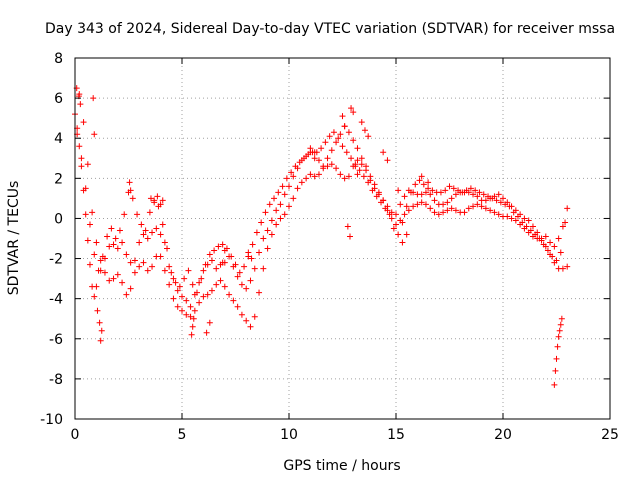 The width and height of the screenshot is (640, 480). What do you see at coordinates (56, 380) in the screenshot?
I see `y-tick-label: -8` at bounding box center [56, 380].